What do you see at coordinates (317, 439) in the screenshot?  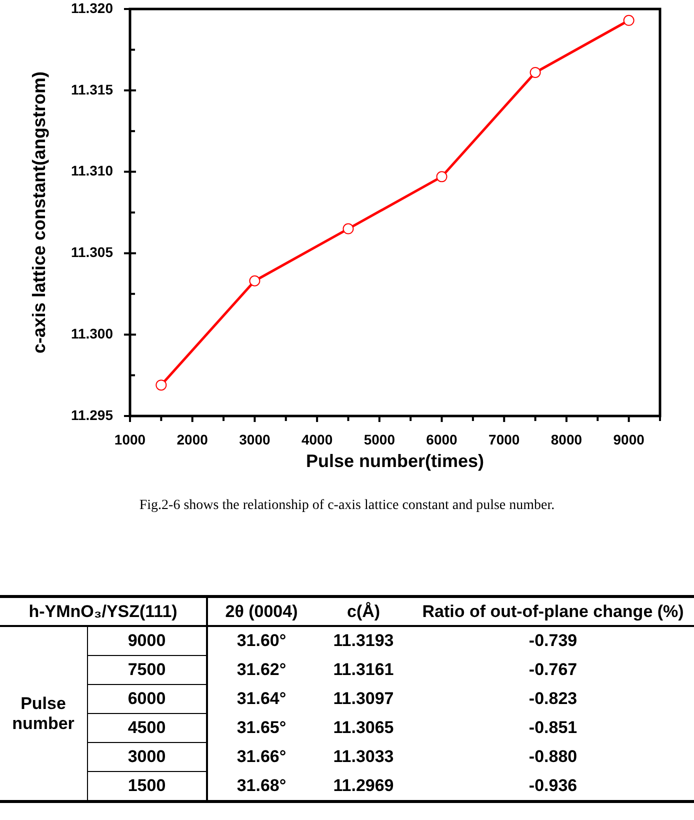 I see `x-tick-label: 4000` at bounding box center [317, 439].